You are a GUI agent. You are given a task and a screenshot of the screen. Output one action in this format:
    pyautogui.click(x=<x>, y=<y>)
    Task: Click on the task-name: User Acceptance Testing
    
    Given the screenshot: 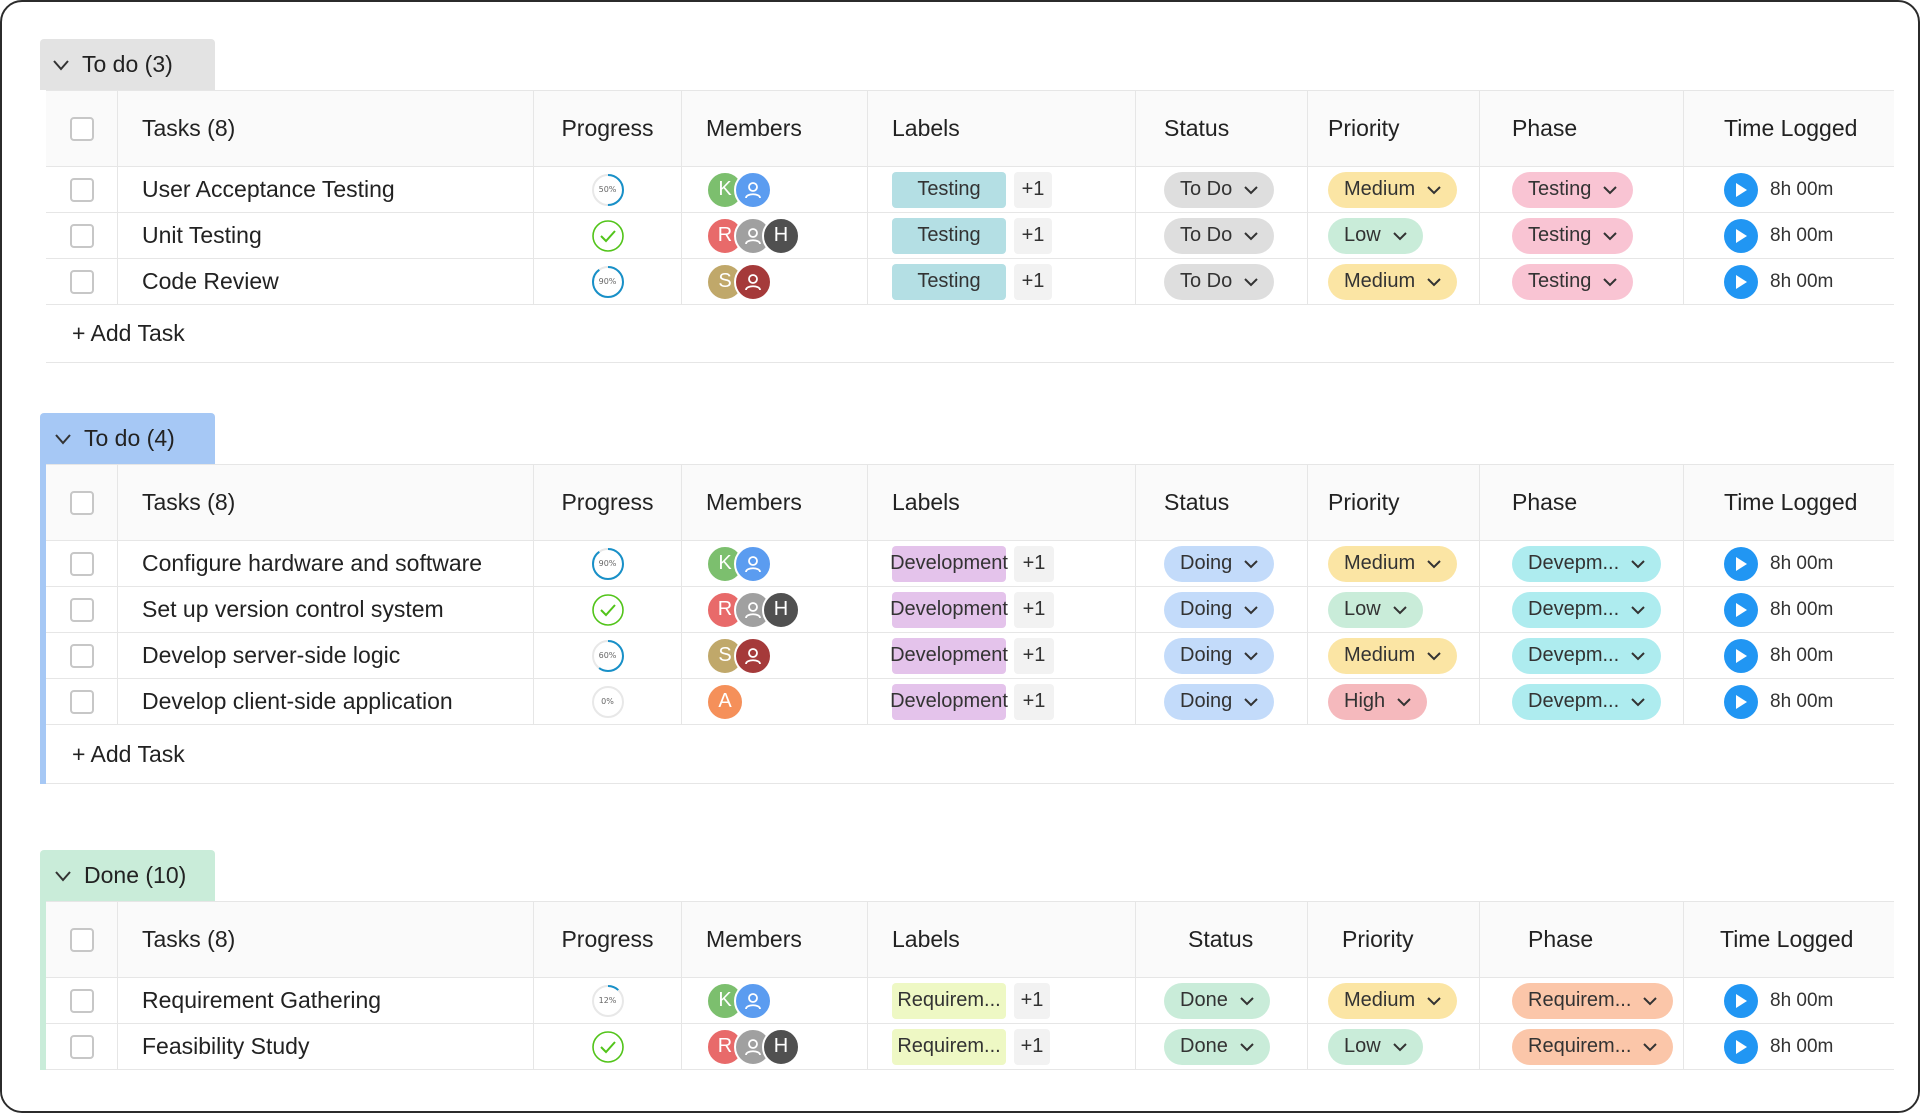 What is the action you would take?
    pyautogui.click(x=326, y=189)
    